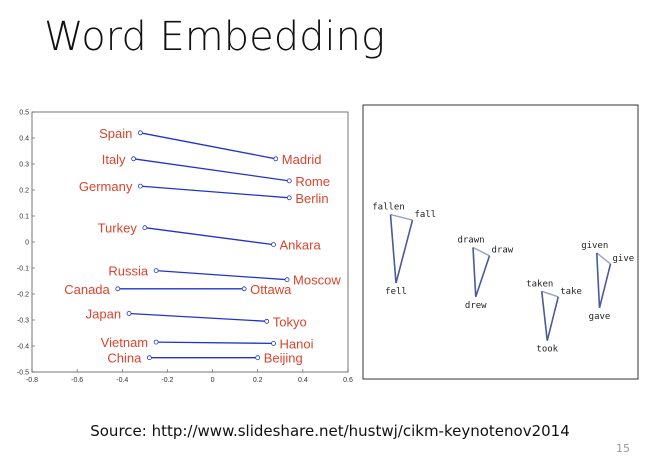 The image size is (660, 462). What do you see at coordinates (23, 295) in the screenshot?
I see `y-tick-label: -0.2` at bounding box center [23, 295].